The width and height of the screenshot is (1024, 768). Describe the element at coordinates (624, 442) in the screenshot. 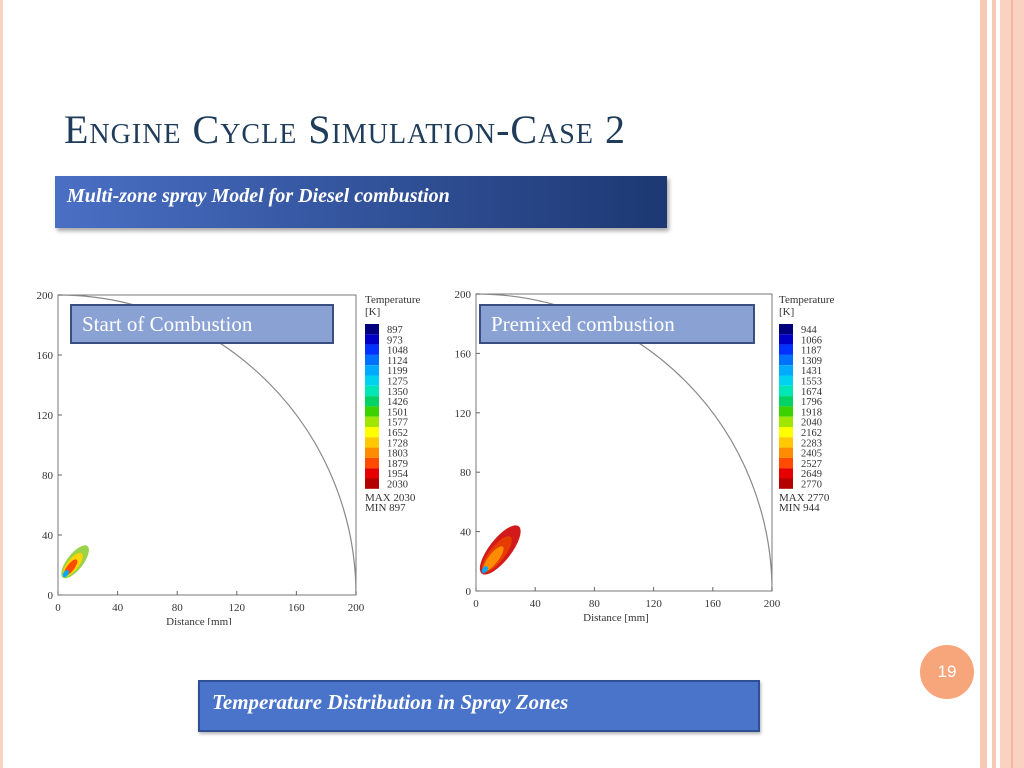

I see `cylinder-boundary-arc` at that location.